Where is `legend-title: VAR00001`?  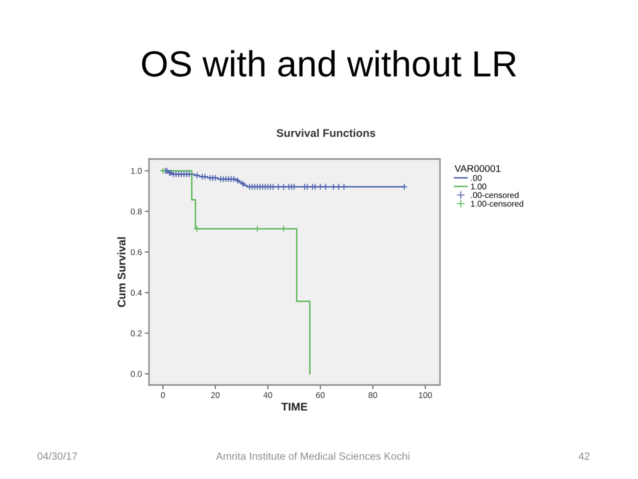 legend-title: VAR00001 is located at coordinates (477, 168).